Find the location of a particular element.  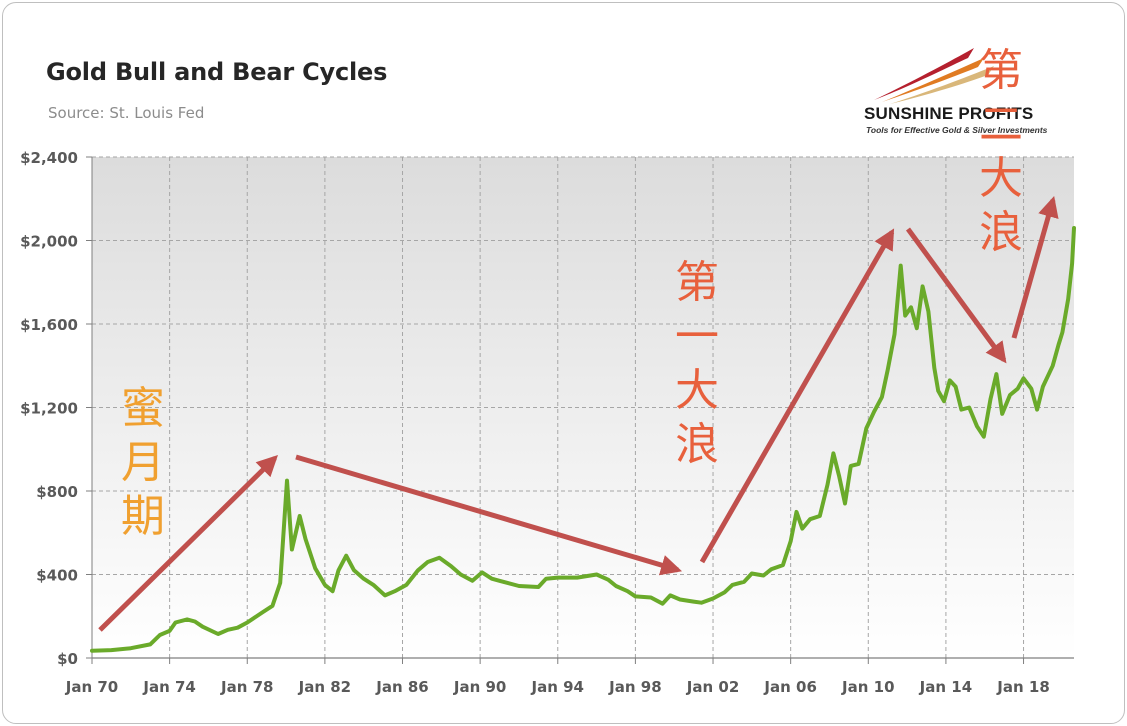

honeymoon-rise-arrow is located at coordinates (188, 543).